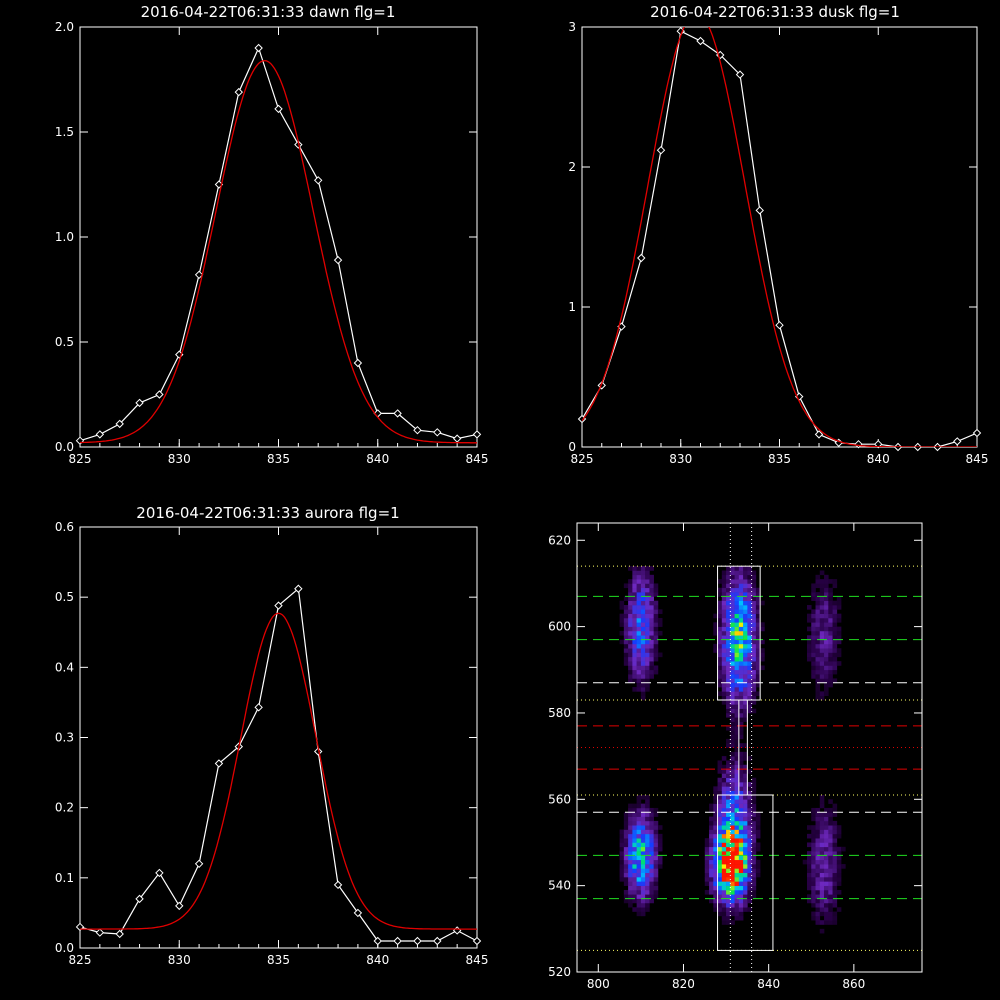 The image size is (1000, 1000). Describe the element at coordinates (853, 984) in the screenshot. I see `x-tick-label: 860` at that location.